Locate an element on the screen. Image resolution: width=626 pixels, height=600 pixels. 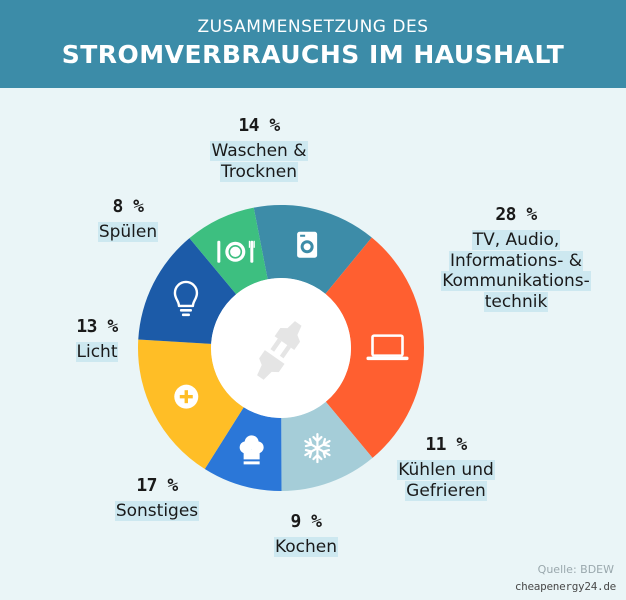
plate-cutlery-icon is located at coordinates (236, 251).